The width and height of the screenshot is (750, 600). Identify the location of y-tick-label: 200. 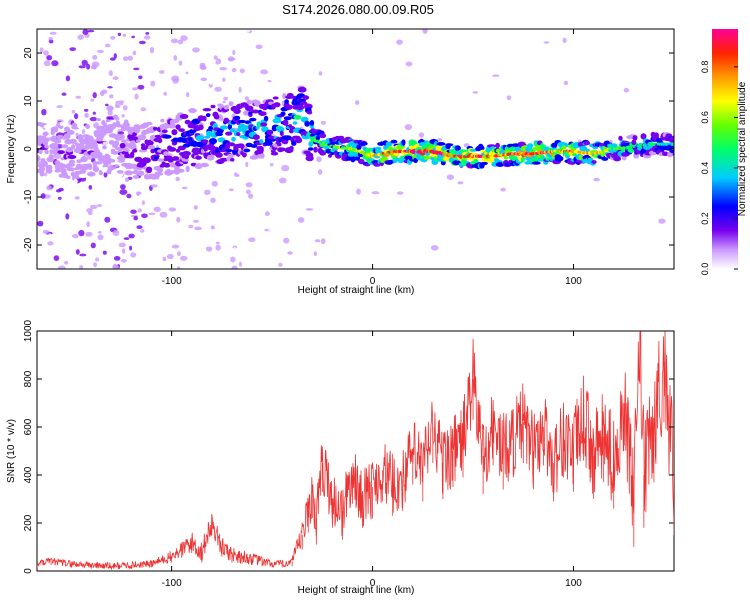
(28, 522).